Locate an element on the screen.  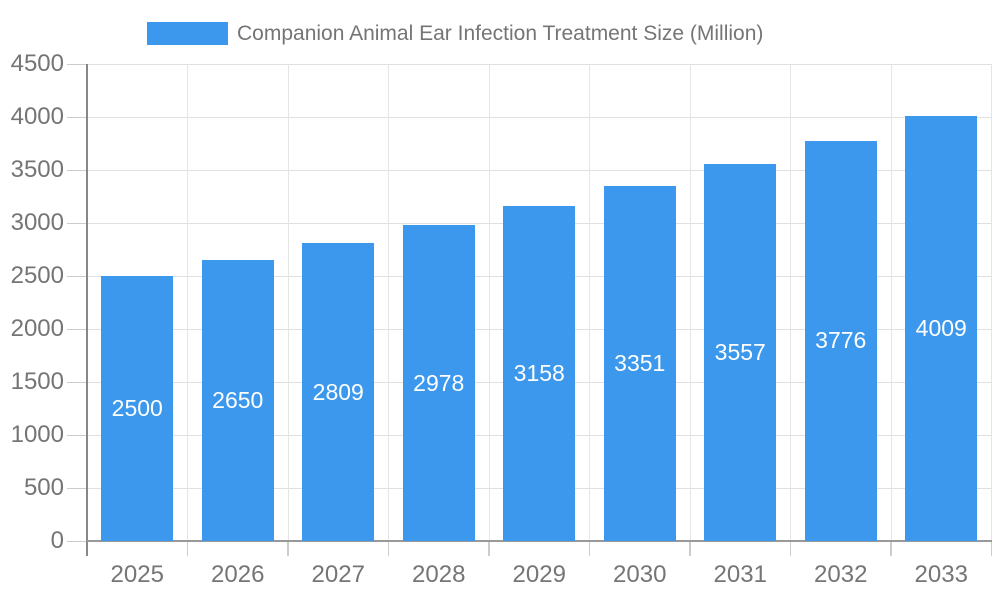
y-axis-label: 4000 is located at coordinates (37, 116).